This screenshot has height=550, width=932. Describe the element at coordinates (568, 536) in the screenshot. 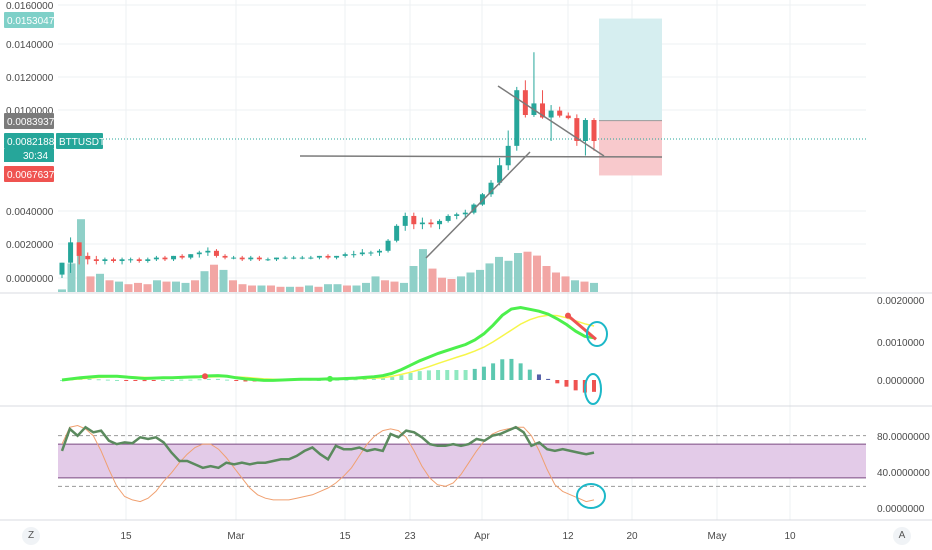

I see `time-tick-label: 12` at that location.